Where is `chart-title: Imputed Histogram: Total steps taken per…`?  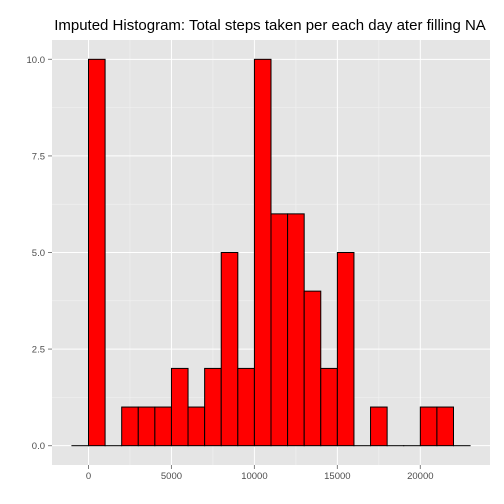
chart-title: Imputed Histogram: Total steps taken per… is located at coordinates (270, 25).